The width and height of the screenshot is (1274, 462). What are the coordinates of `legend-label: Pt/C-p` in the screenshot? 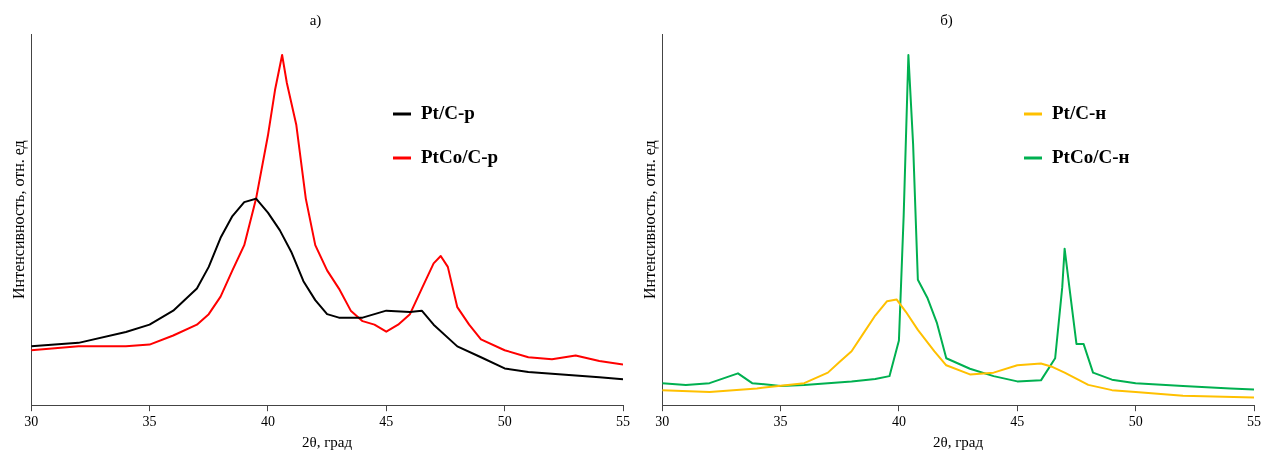 It's located at (448, 112).